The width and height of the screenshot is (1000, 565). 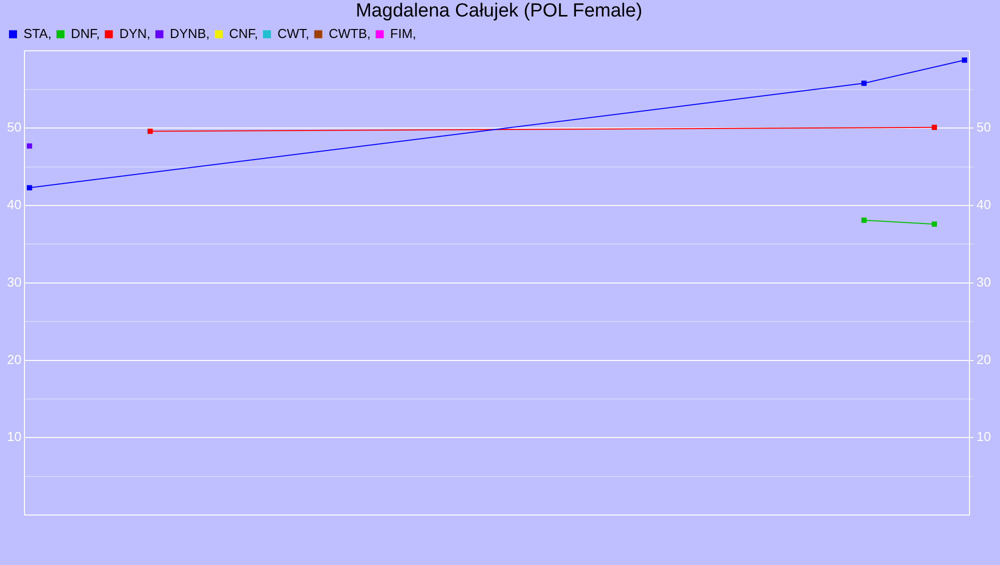 What do you see at coordinates (984, 282) in the screenshot?
I see `y2-tick-label: 30` at bounding box center [984, 282].